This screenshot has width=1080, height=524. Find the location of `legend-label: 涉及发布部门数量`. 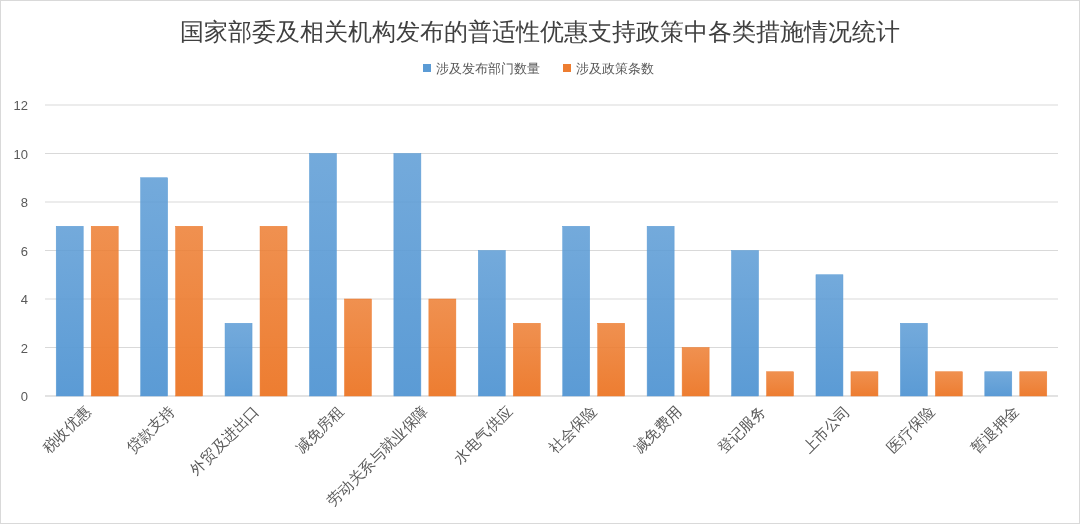

legend-label: 涉及发布部门数量 is located at coordinates (488, 68).